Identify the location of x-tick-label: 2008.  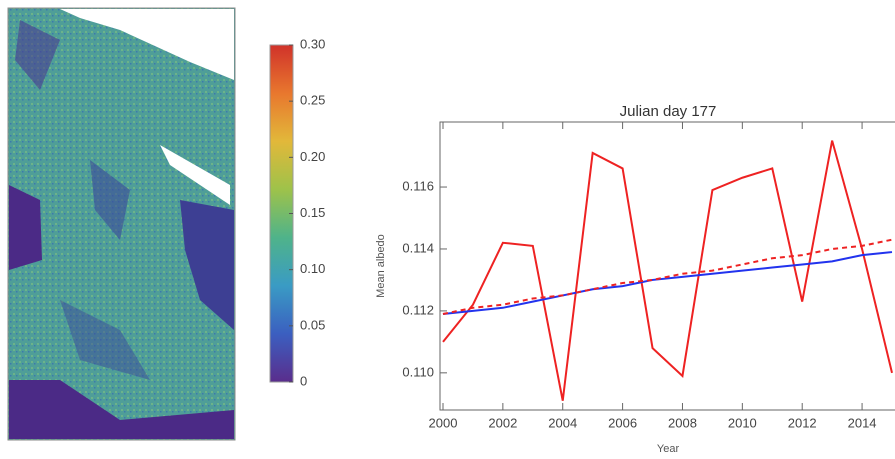
(682, 422).